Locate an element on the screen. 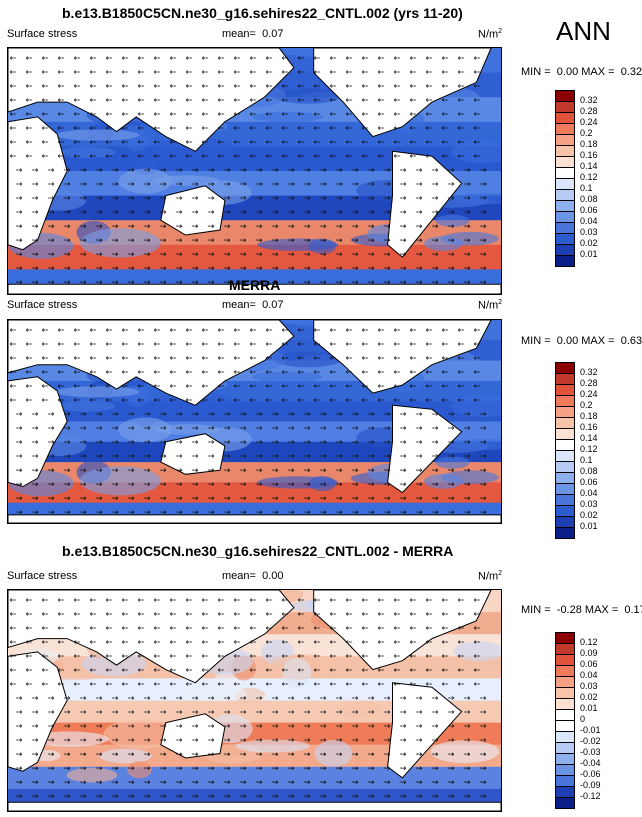 This screenshot has width=642, height=817. field-band is located at coordinates (254, 412).